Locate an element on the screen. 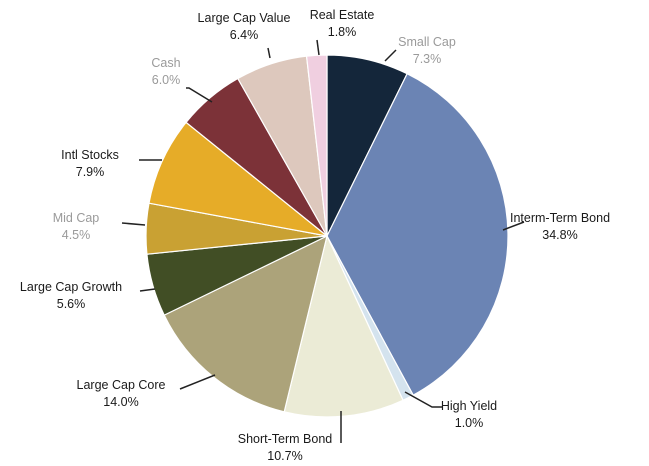 Image resolution: width=649 pixels, height=466 pixels. leader-line-large-cap-value is located at coordinates (269, 53).